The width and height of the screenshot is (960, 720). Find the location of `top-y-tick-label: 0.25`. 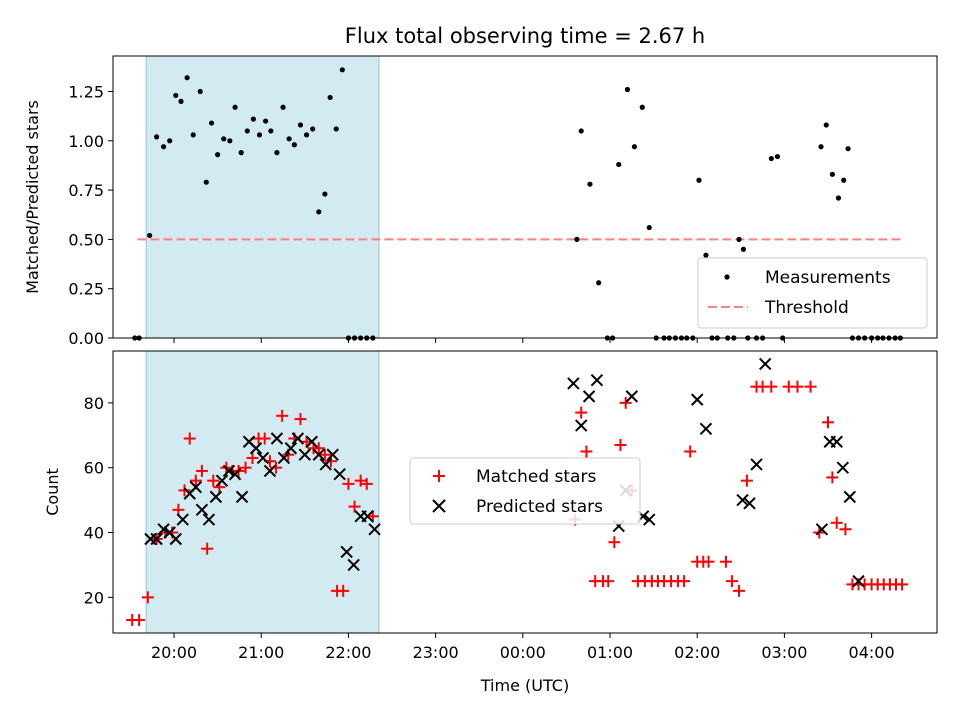

top-y-tick-label: 0.25 is located at coordinates (86, 289).